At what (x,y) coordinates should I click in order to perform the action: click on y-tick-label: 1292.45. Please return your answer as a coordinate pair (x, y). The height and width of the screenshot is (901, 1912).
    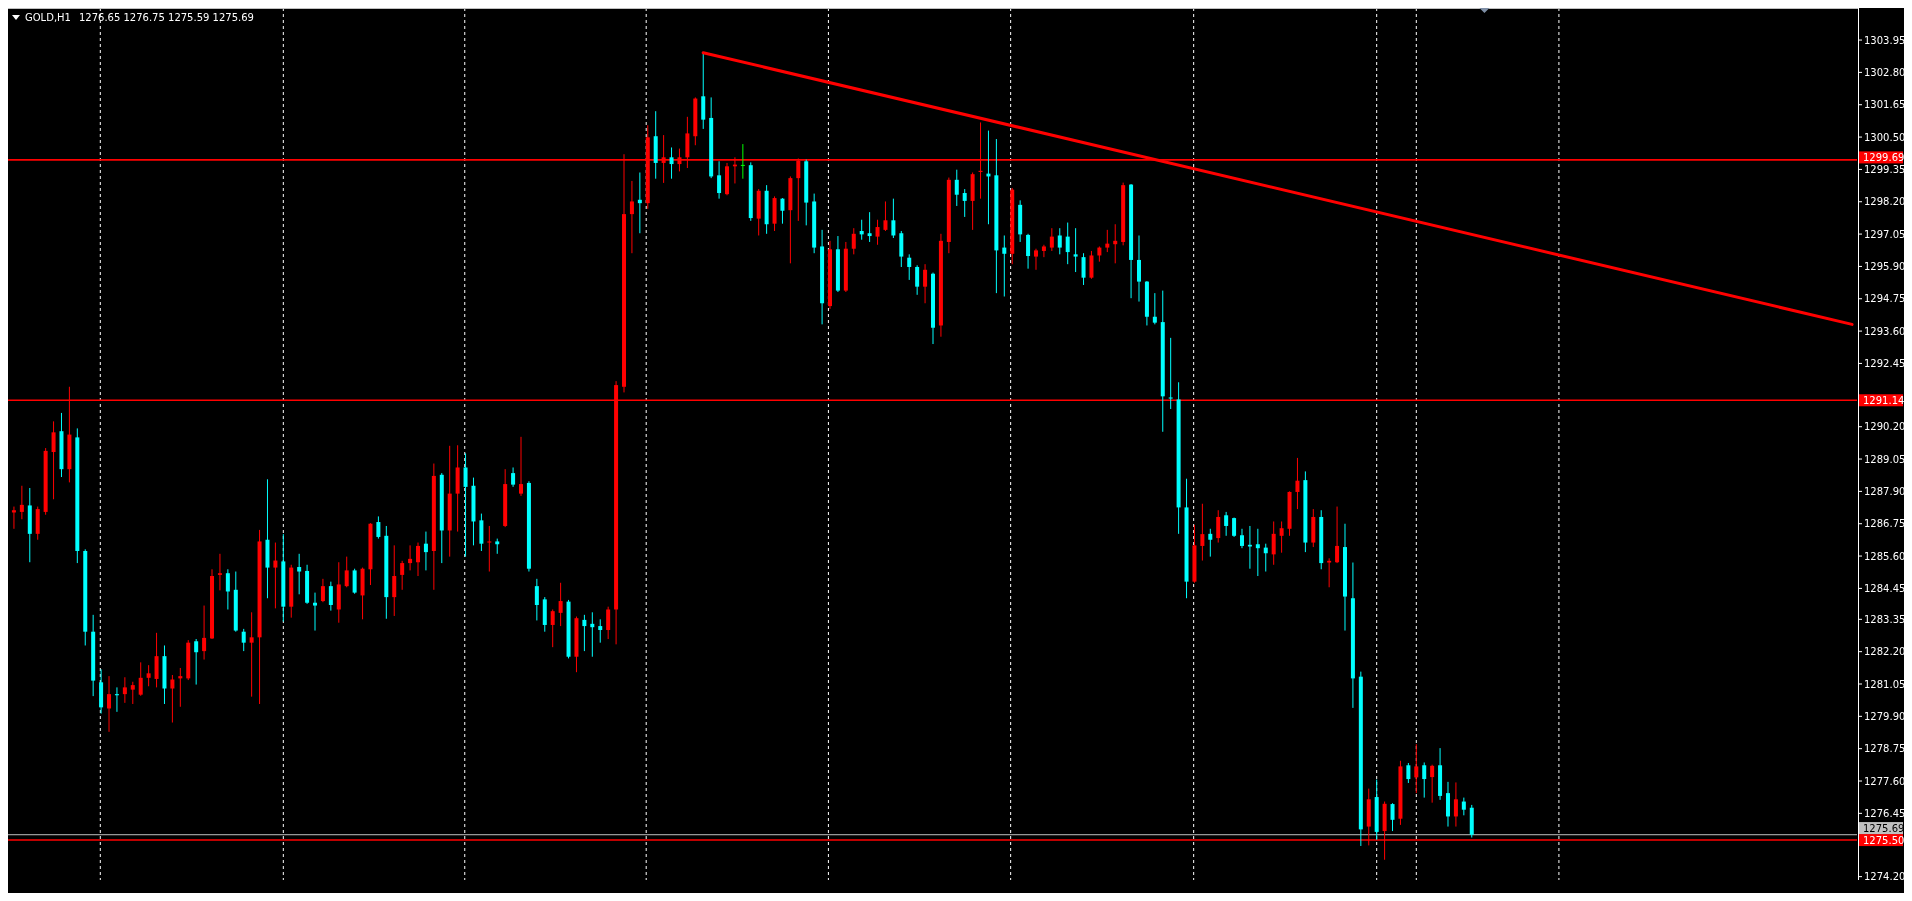
    Looking at the image, I should click on (1885, 363).